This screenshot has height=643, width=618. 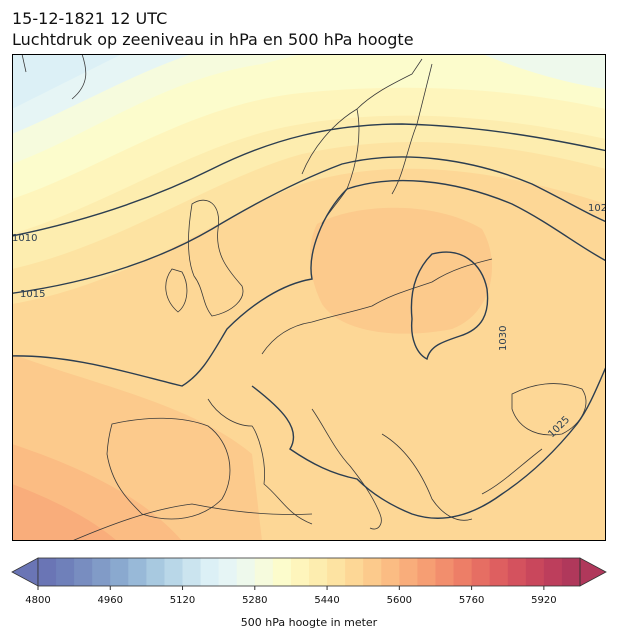 I want to click on colorbar-label: 500 hPa hoogte in meter, so click(x=309, y=622).